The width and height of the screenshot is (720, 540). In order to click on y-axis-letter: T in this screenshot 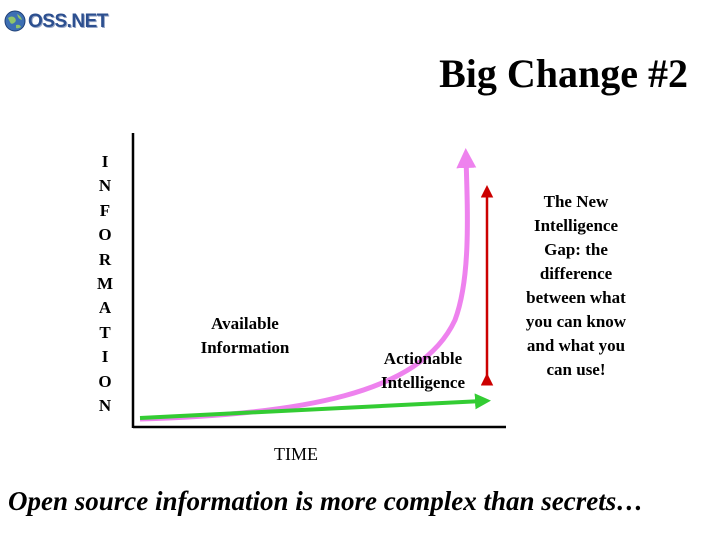, I will do `click(105, 332)`.